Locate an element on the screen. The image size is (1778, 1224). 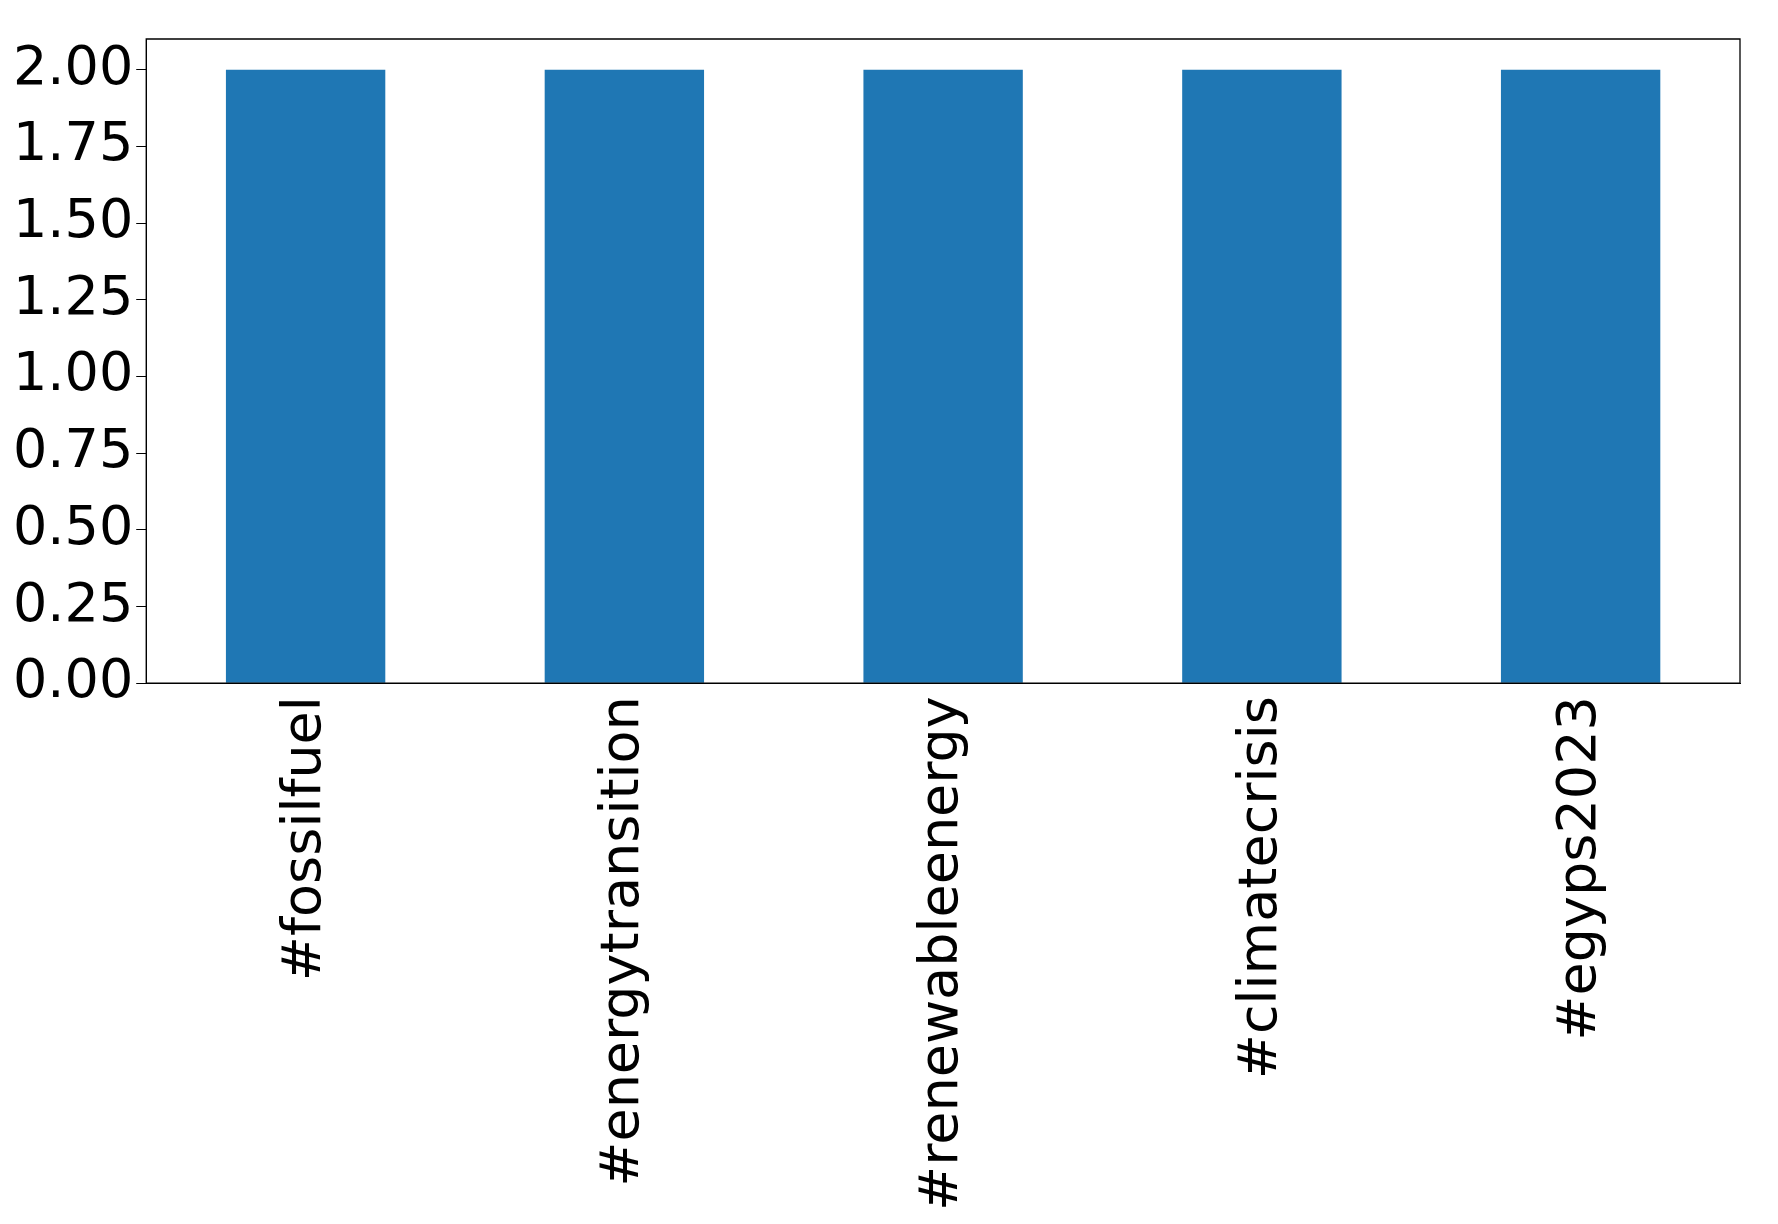
x-tick-label: #fossilfuel is located at coordinates (301, 839).